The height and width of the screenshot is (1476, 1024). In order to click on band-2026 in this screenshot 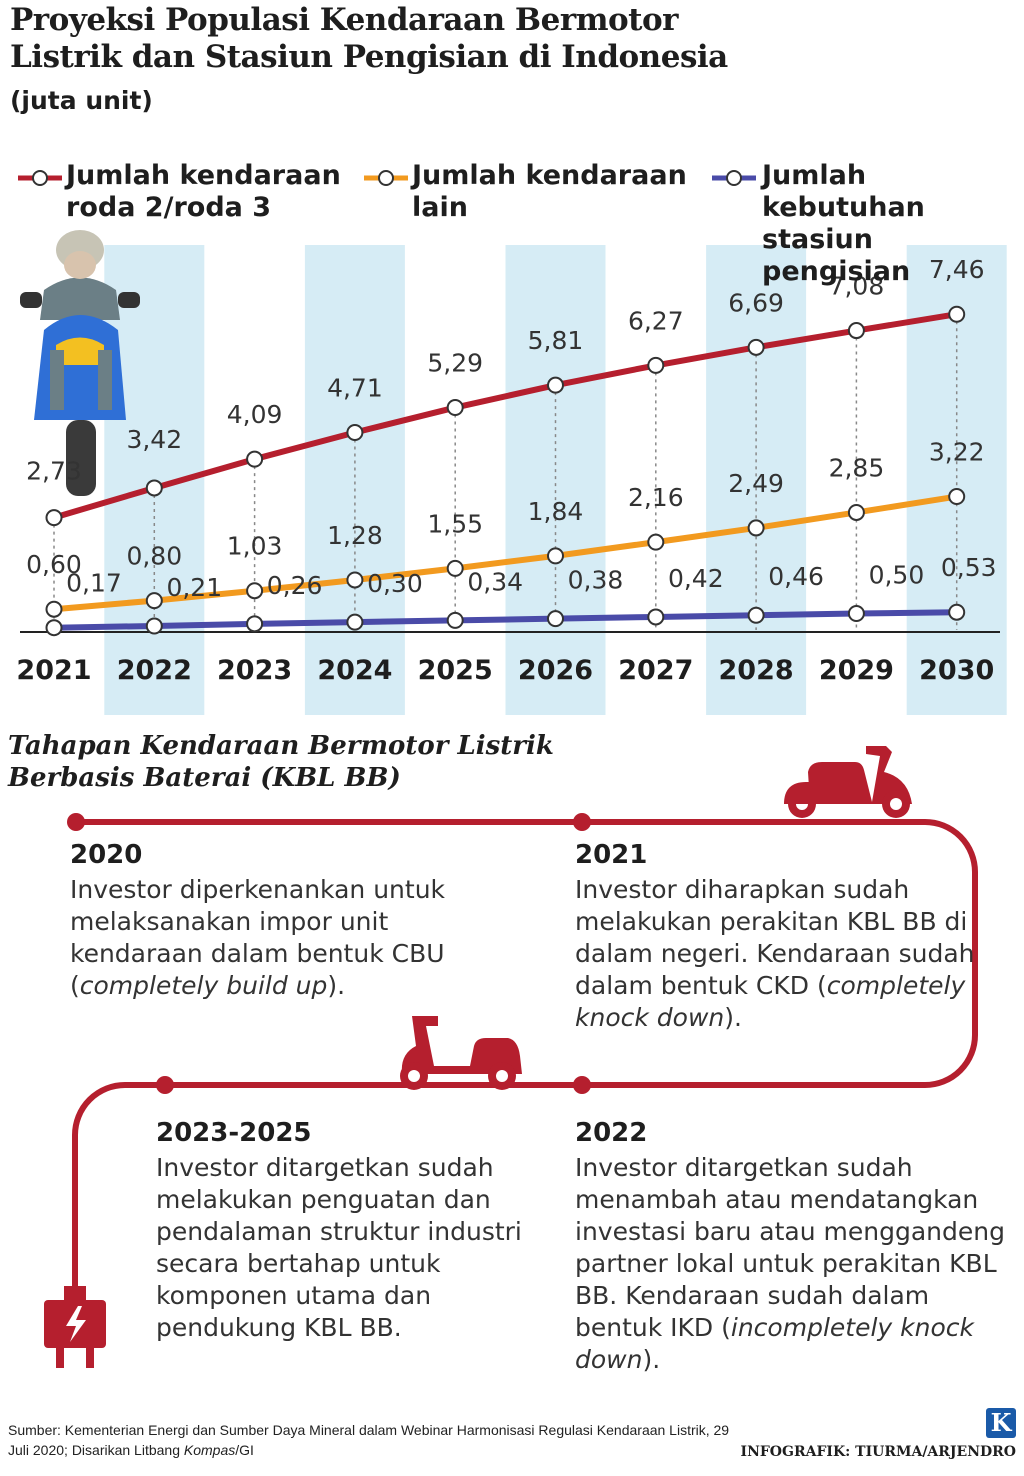, I will do `click(555, 480)`.